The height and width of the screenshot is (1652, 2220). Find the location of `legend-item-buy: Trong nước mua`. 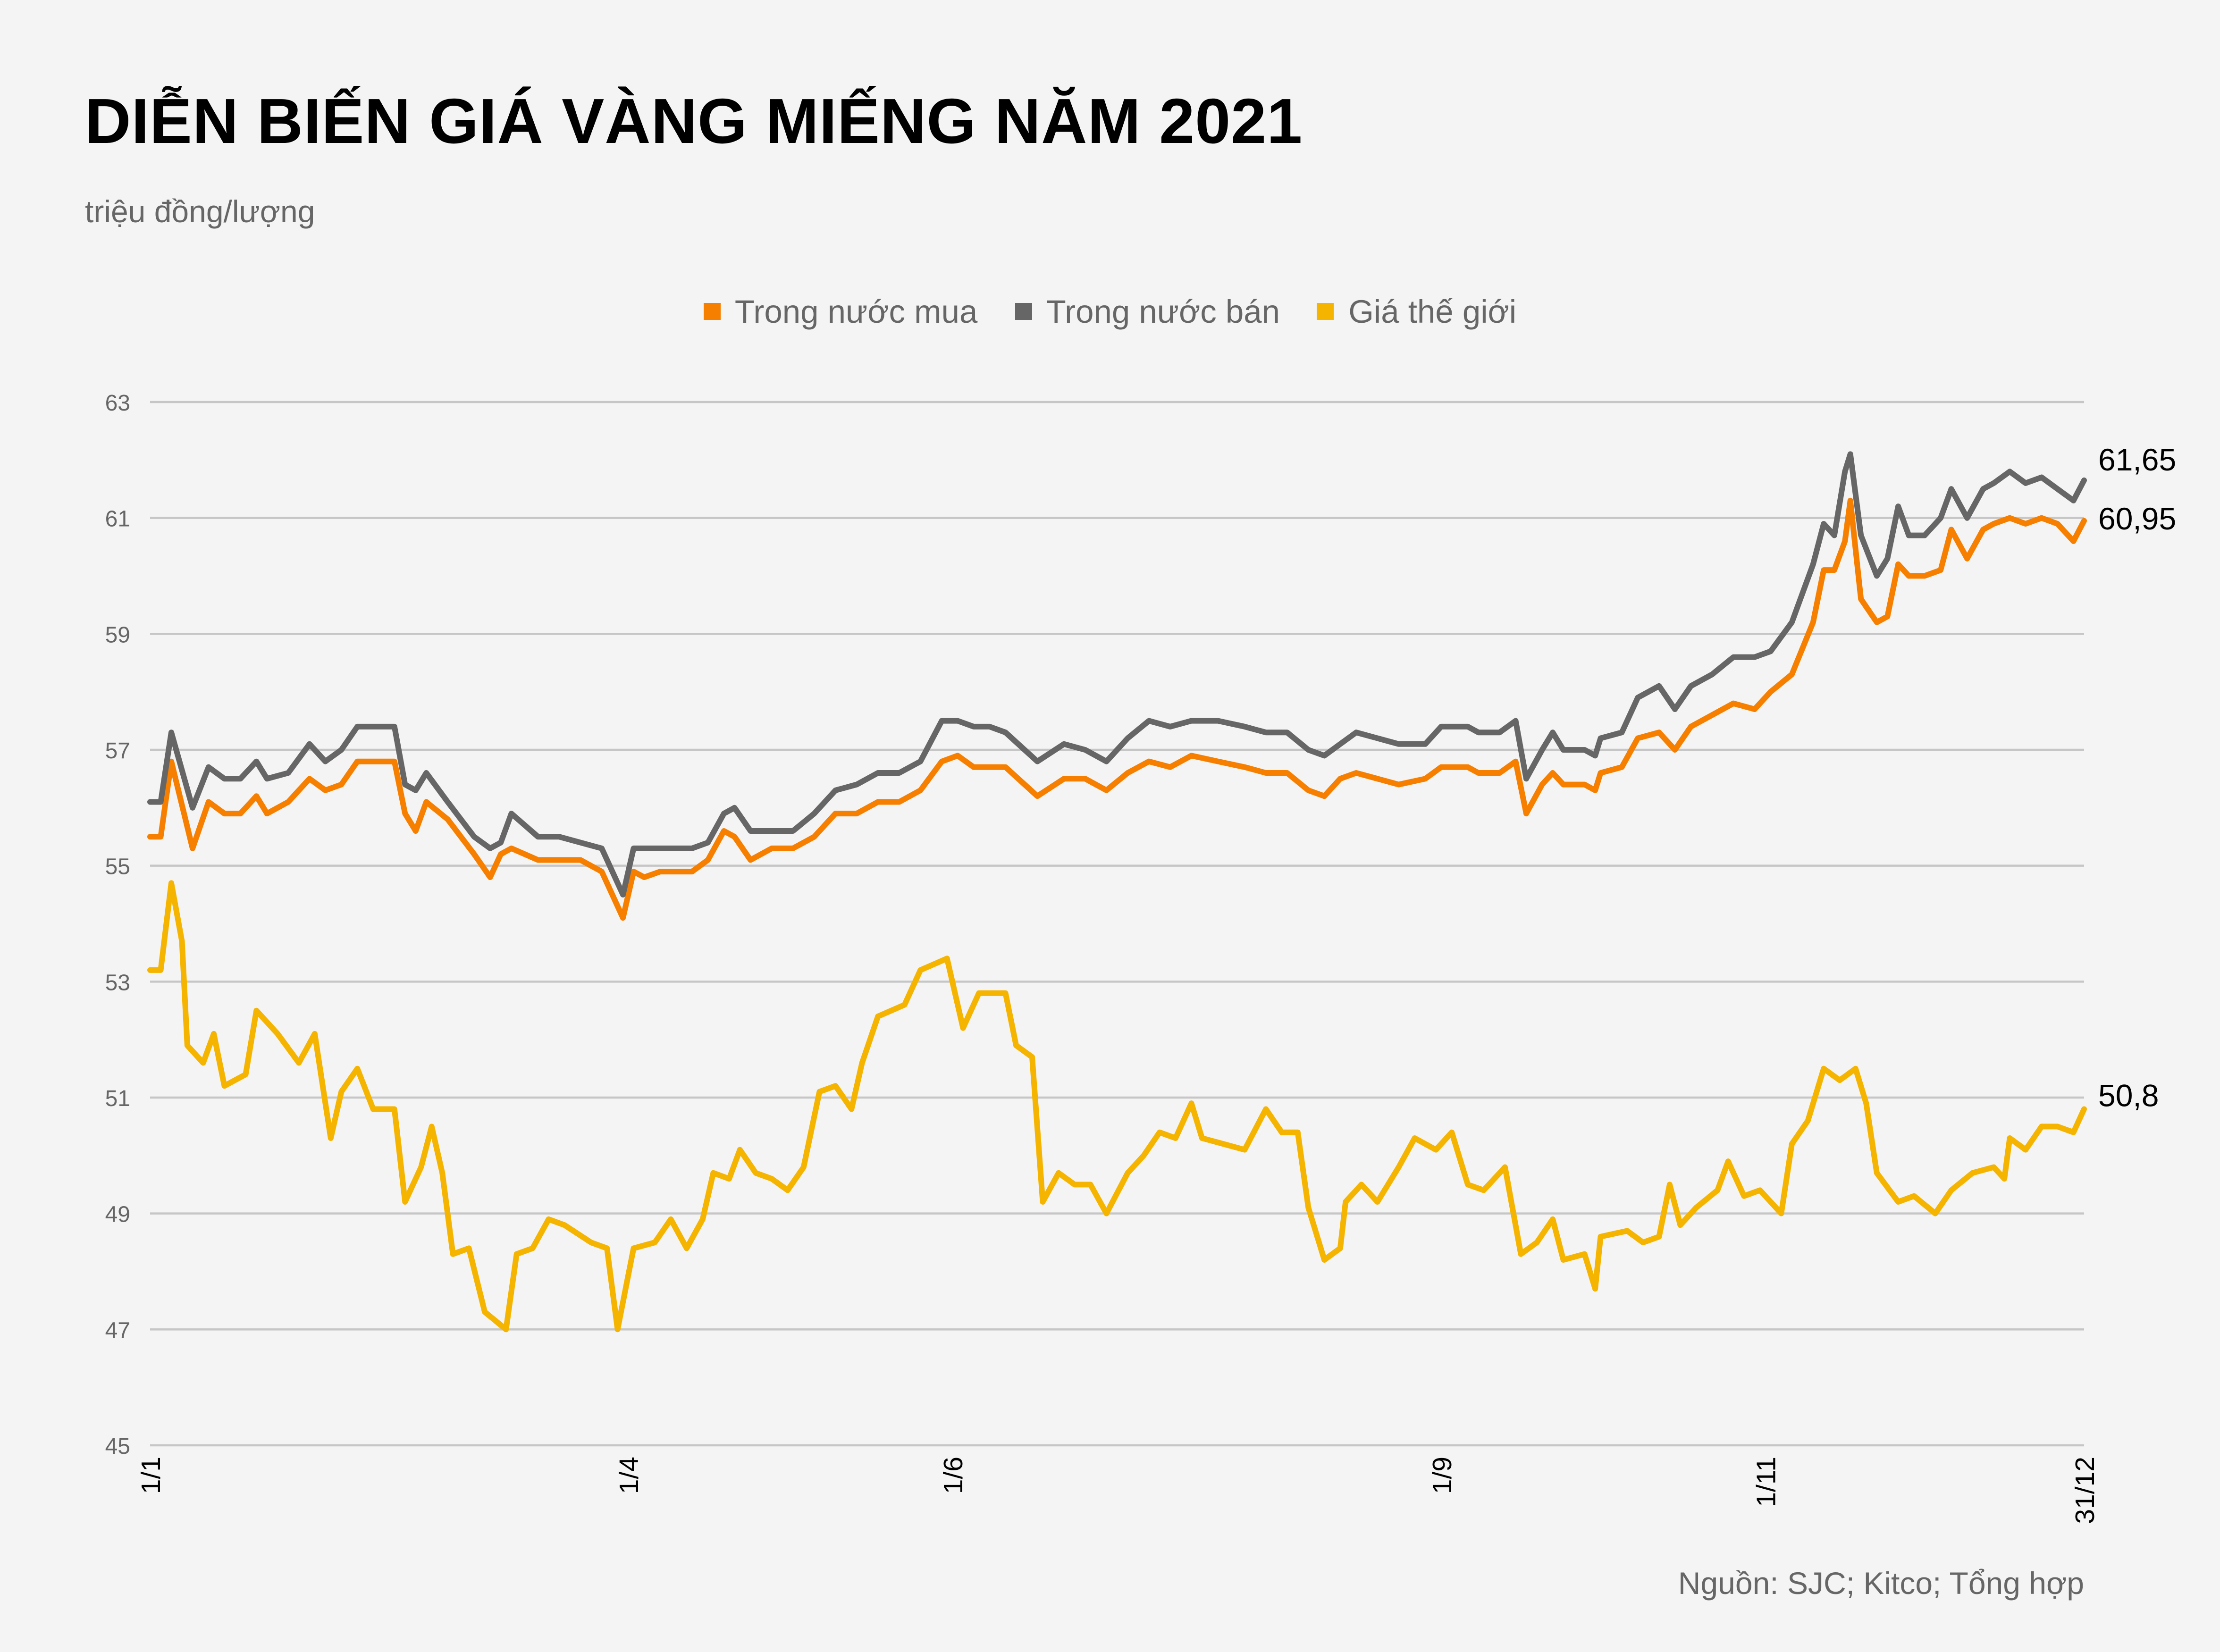

legend-item-buy: Trong nước mua is located at coordinates (840, 311).